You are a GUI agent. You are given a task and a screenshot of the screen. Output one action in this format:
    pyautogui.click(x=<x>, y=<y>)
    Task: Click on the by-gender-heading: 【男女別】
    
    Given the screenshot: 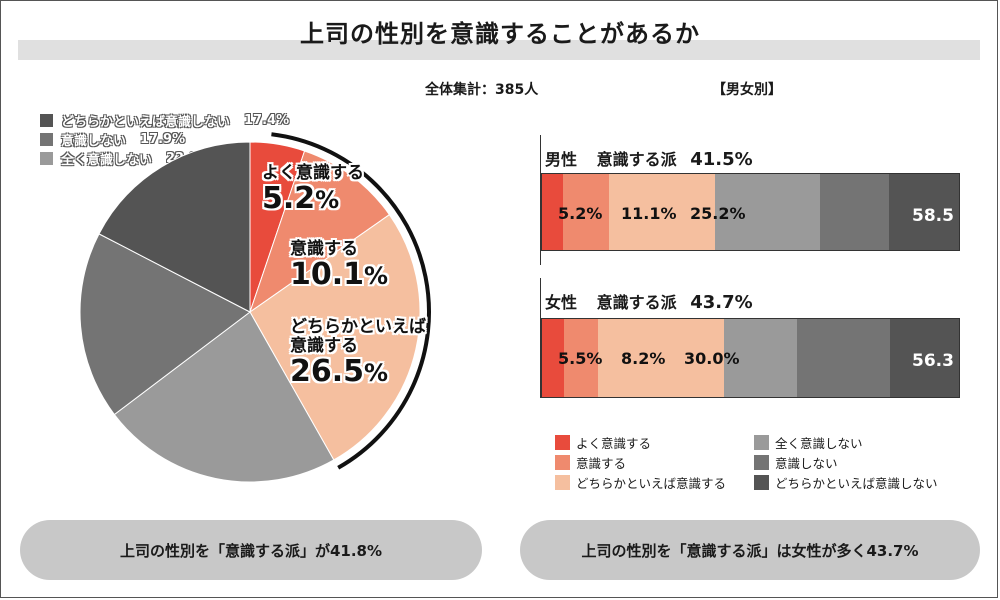 What is the action you would take?
    pyautogui.click(x=747, y=90)
    